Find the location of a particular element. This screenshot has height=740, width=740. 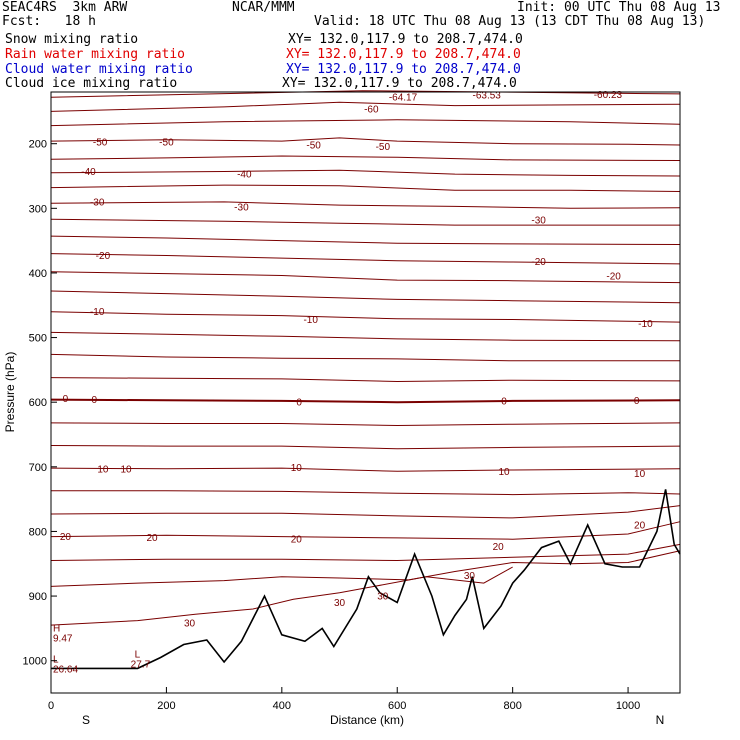

extremum-value: 27.7 is located at coordinates (141, 664).